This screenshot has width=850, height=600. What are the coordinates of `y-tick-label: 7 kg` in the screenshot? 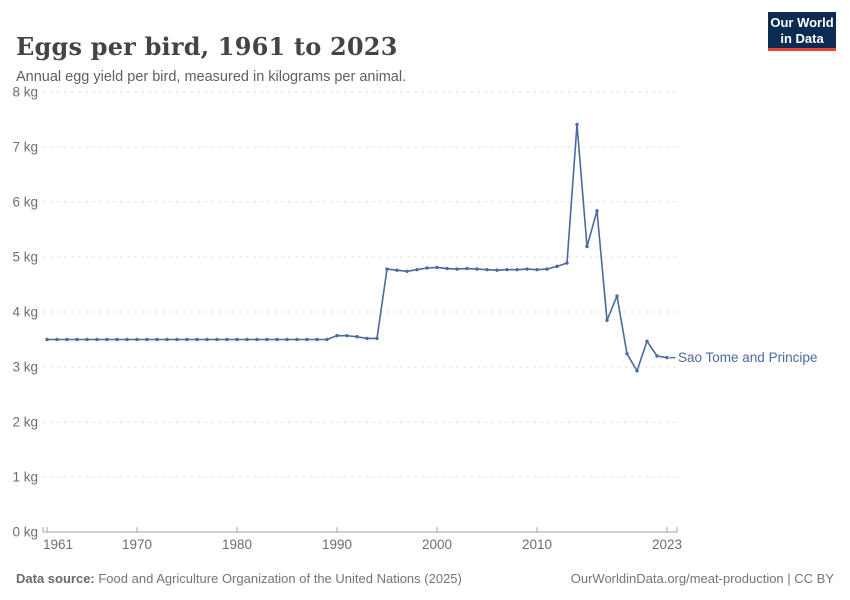 It's located at (25, 147).